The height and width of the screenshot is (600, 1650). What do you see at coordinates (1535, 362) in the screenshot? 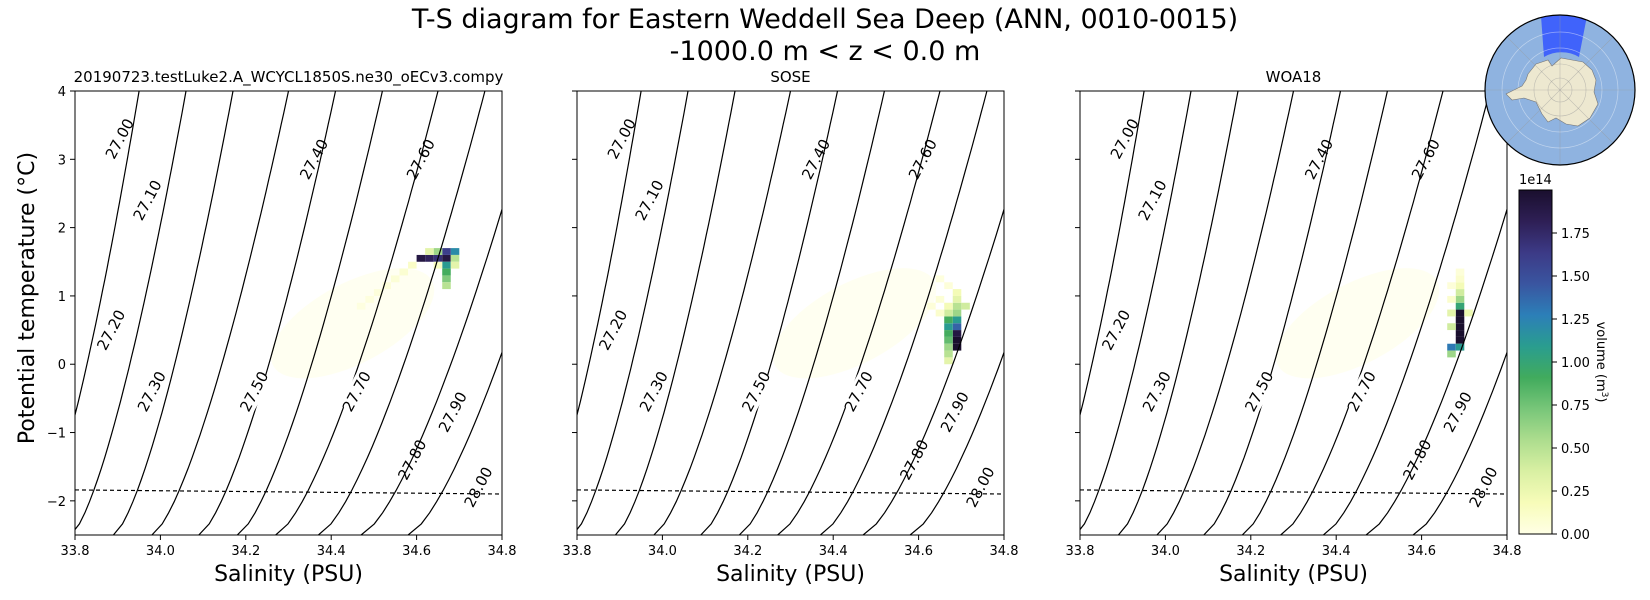
I see `colorbar-gradient` at bounding box center [1535, 362].